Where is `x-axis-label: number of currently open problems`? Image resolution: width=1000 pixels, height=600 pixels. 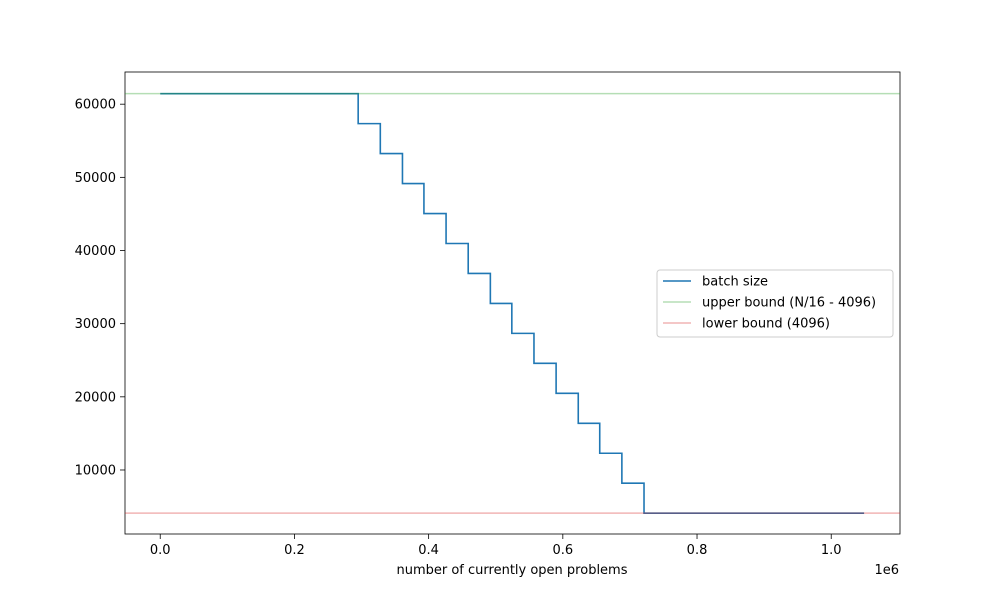
x-axis-label: number of currently open problems is located at coordinates (511, 570).